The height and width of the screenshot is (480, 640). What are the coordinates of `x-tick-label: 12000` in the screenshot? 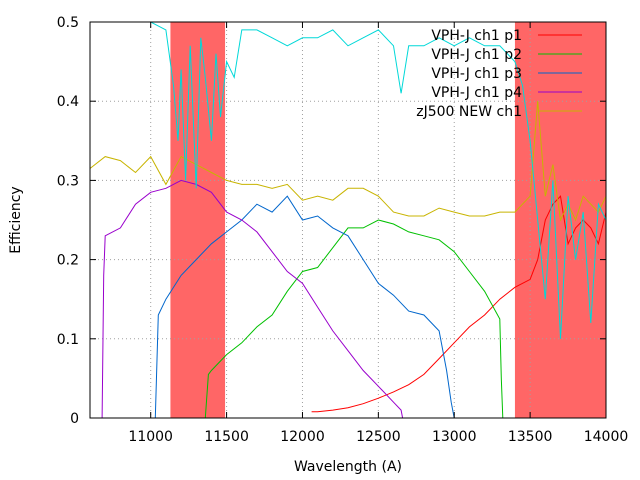 It's located at (302, 437).